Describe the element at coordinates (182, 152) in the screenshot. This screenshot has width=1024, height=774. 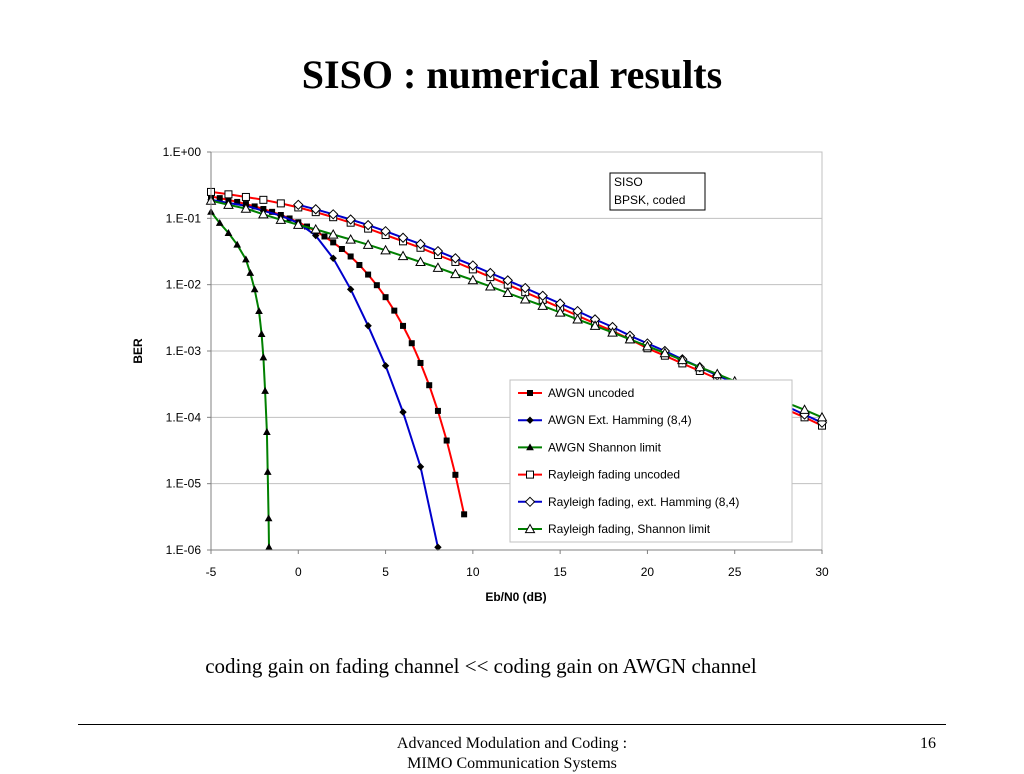
I see `y-tick-label: 1.E+00` at that location.